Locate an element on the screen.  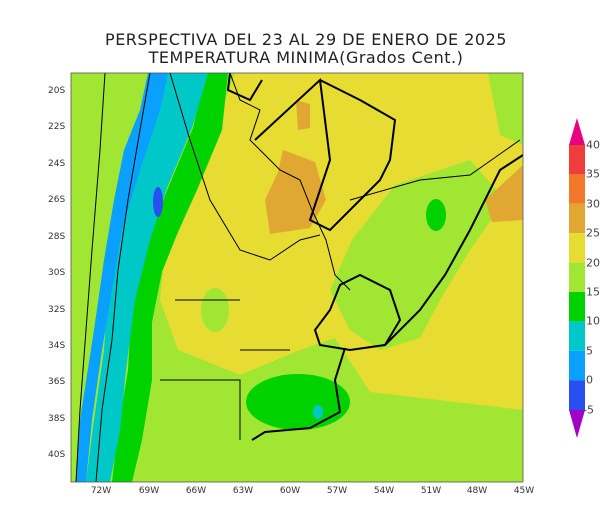
blue-patch is located at coordinates (158, 202).